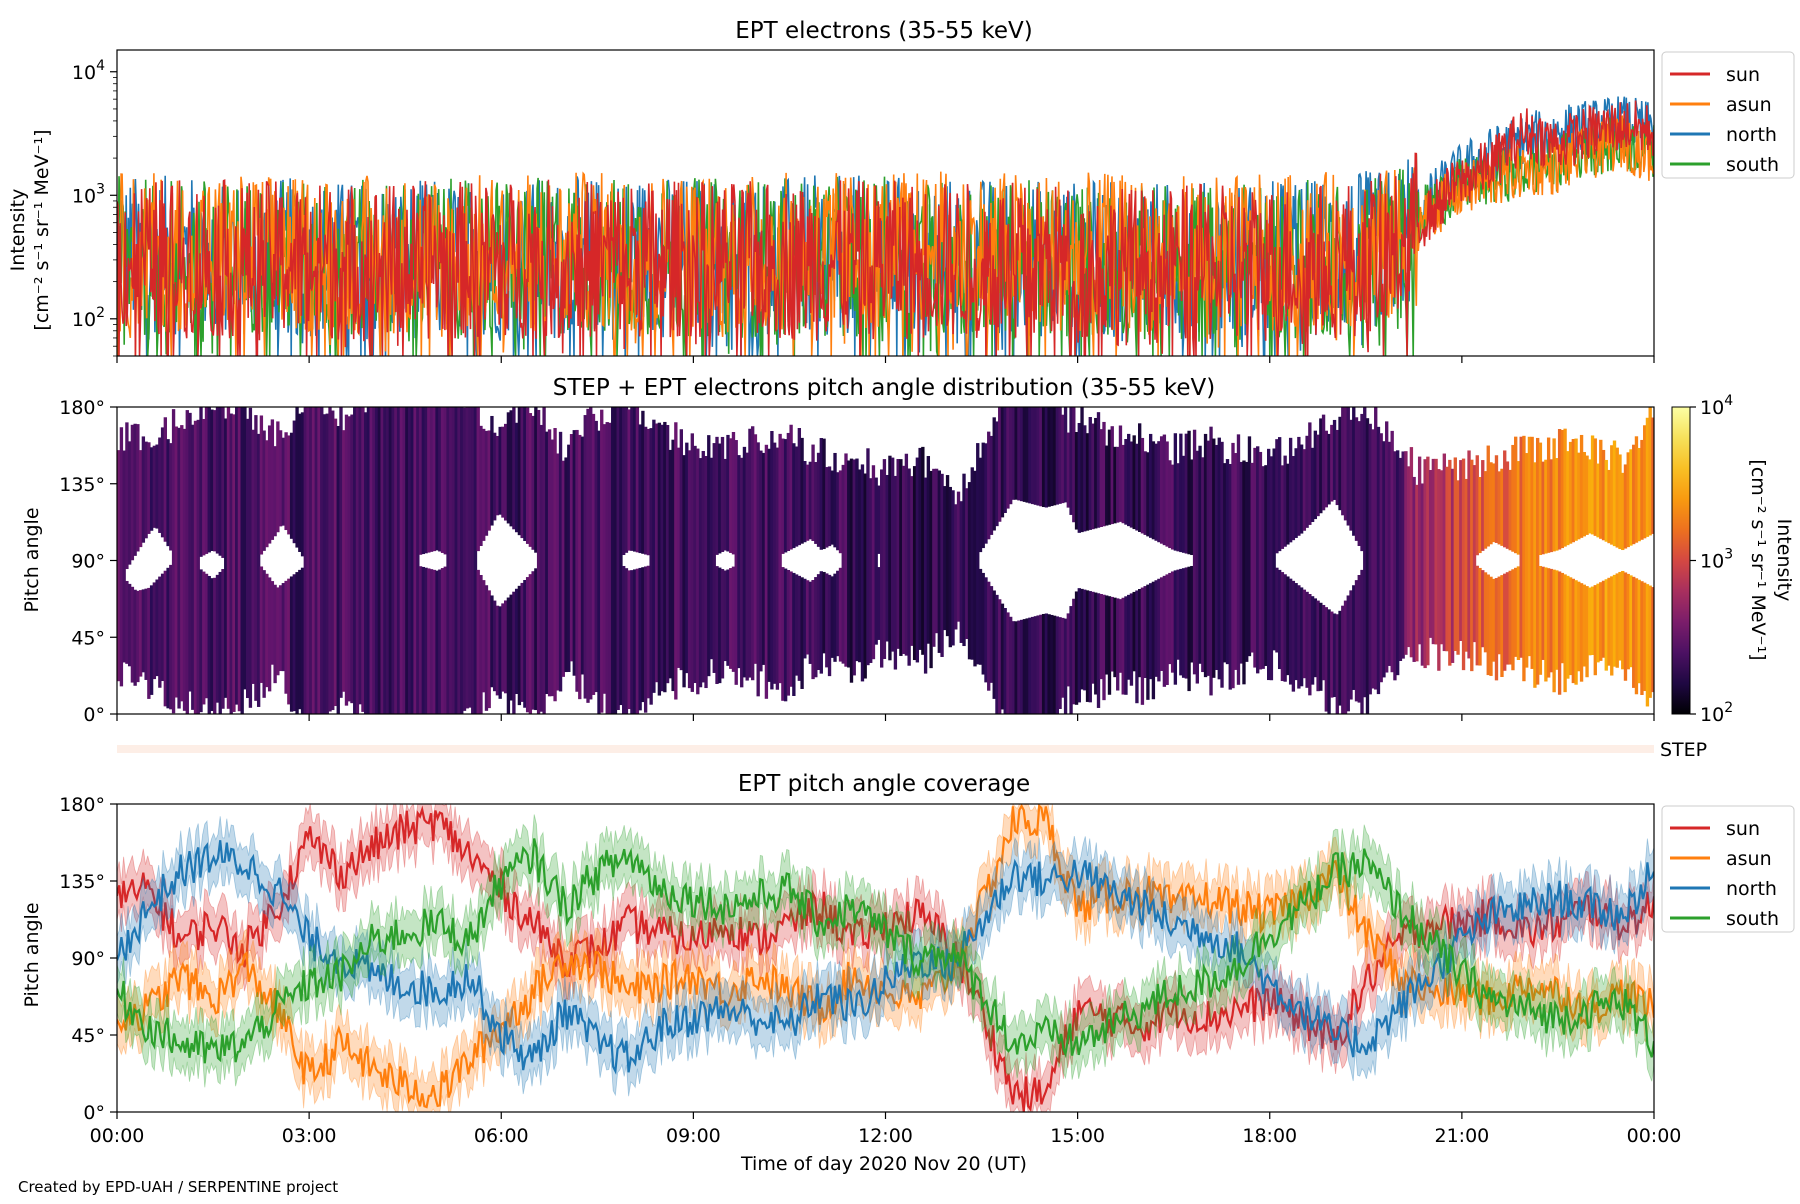 This screenshot has height=1204, width=1800. I want to click on panel4-legend-label-south: south, so click(1752, 919).